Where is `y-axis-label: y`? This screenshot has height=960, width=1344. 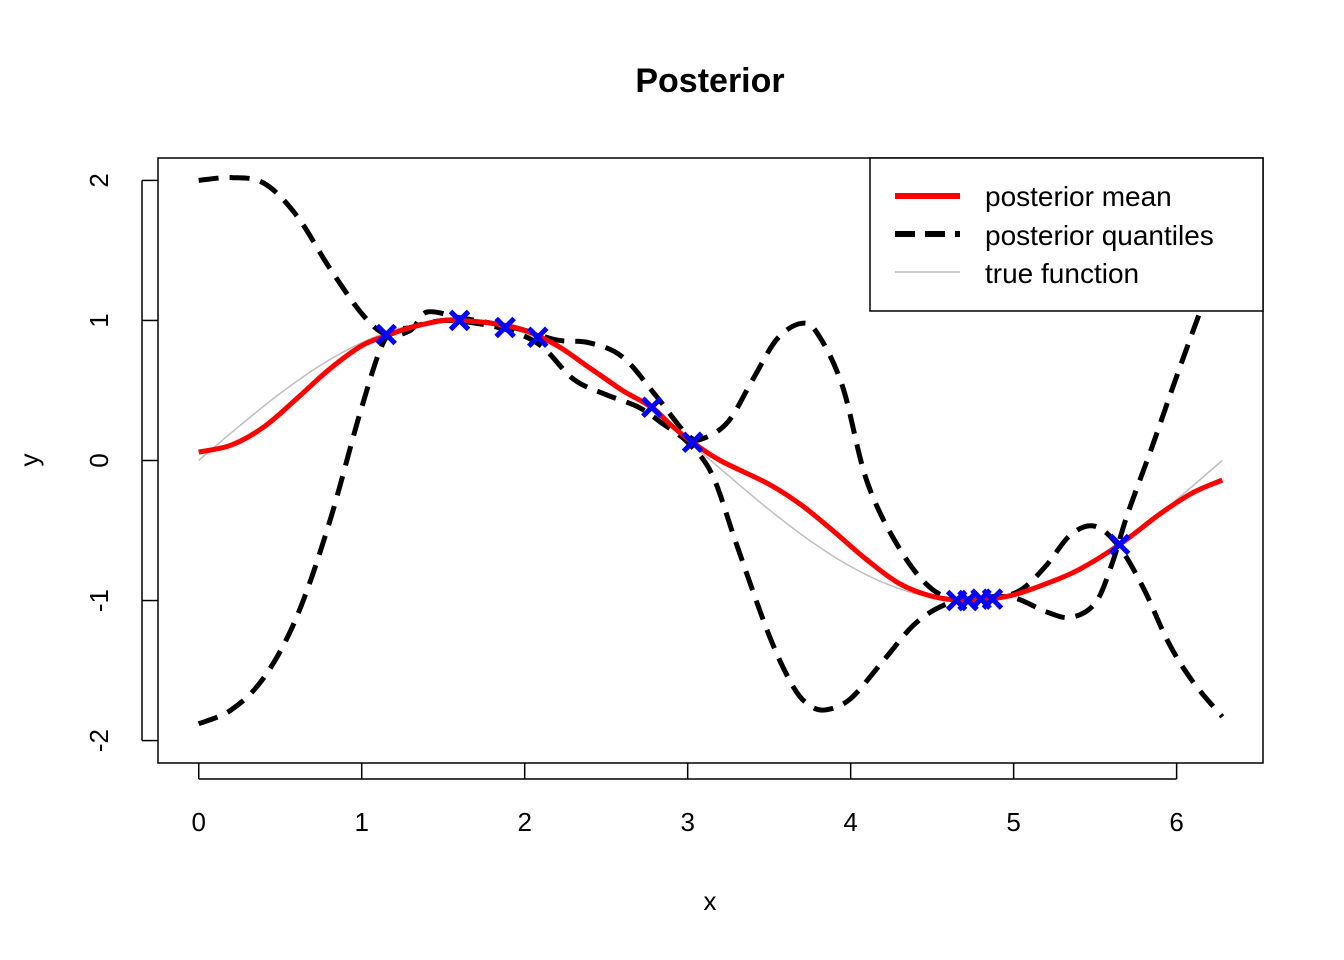
y-axis-label: y is located at coordinates (29, 460).